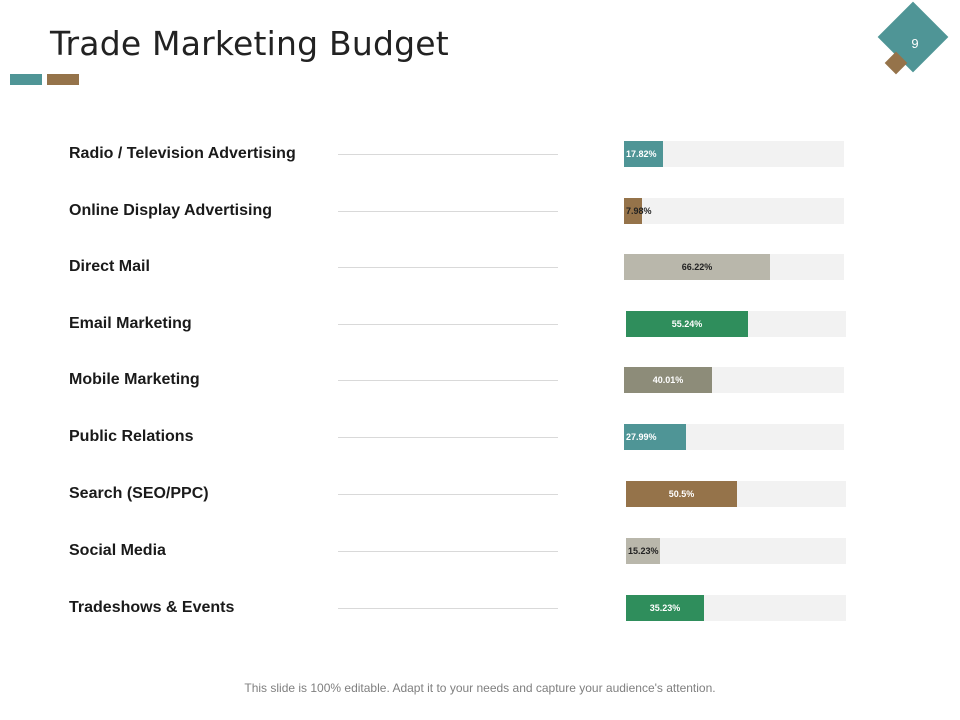 The width and height of the screenshot is (960, 720). Describe the element at coordinates (130, 323) in the screenshot. I see `category-label: Email Marketing` at that location.